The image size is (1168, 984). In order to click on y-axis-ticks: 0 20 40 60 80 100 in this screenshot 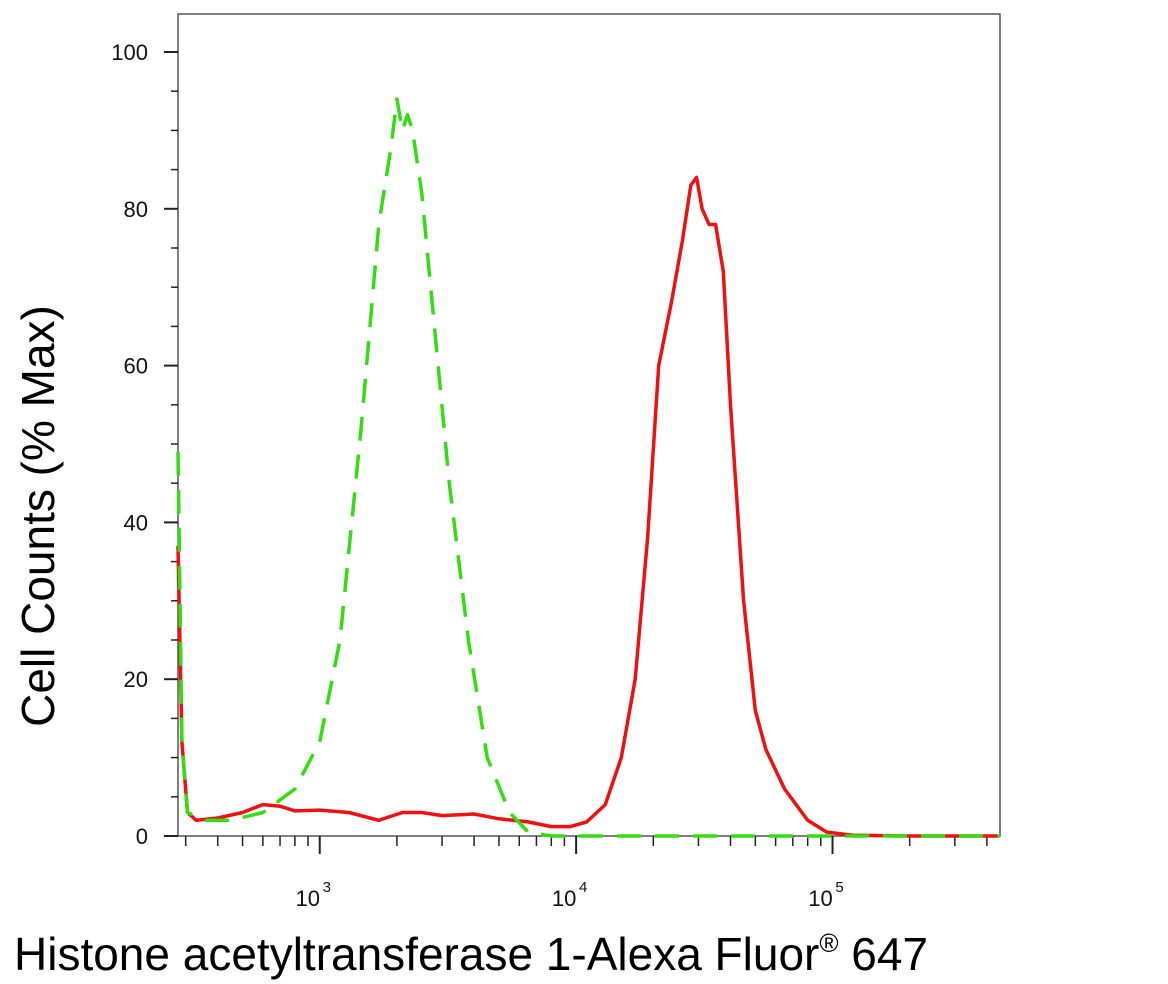, I will do `click(144, 444)`.